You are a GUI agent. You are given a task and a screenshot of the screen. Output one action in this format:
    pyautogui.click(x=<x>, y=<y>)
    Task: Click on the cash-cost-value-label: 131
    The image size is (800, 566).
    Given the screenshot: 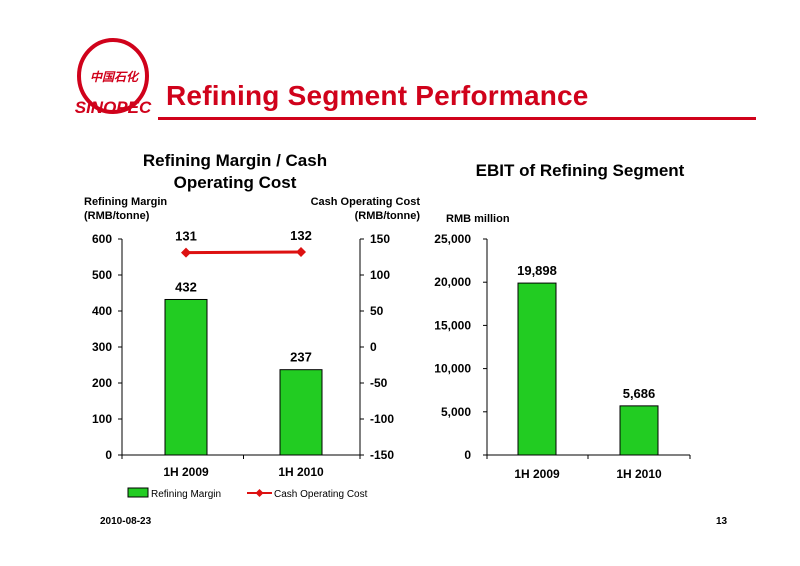 What is the action you would take?
    pyautogui.click(x=186, y=236)
    